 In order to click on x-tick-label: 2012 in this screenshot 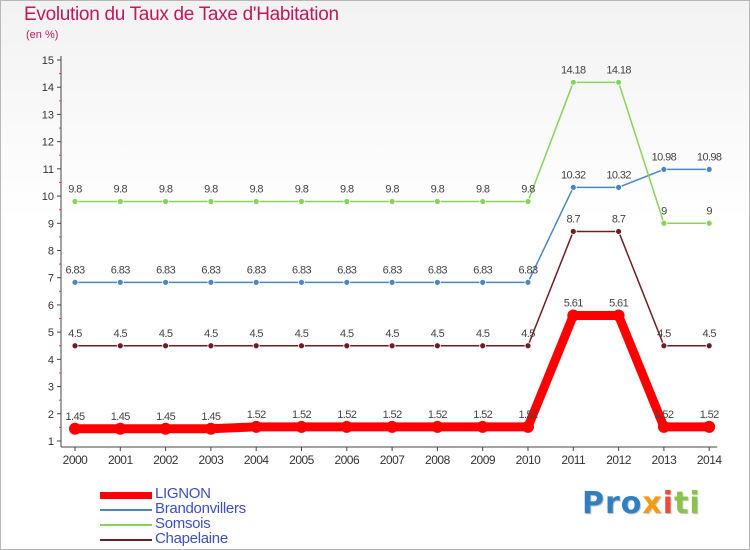, I will do `click(619, 460)`.